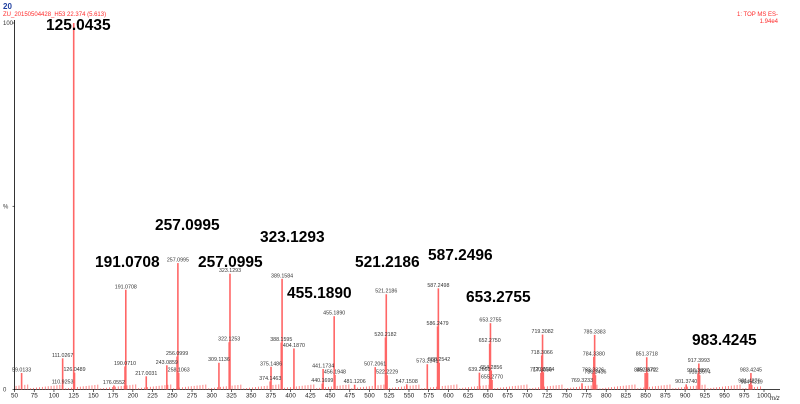 The width and height of the screenshot is (800, 404). I want to click on x-tick-label: 775, so click(586, 396).